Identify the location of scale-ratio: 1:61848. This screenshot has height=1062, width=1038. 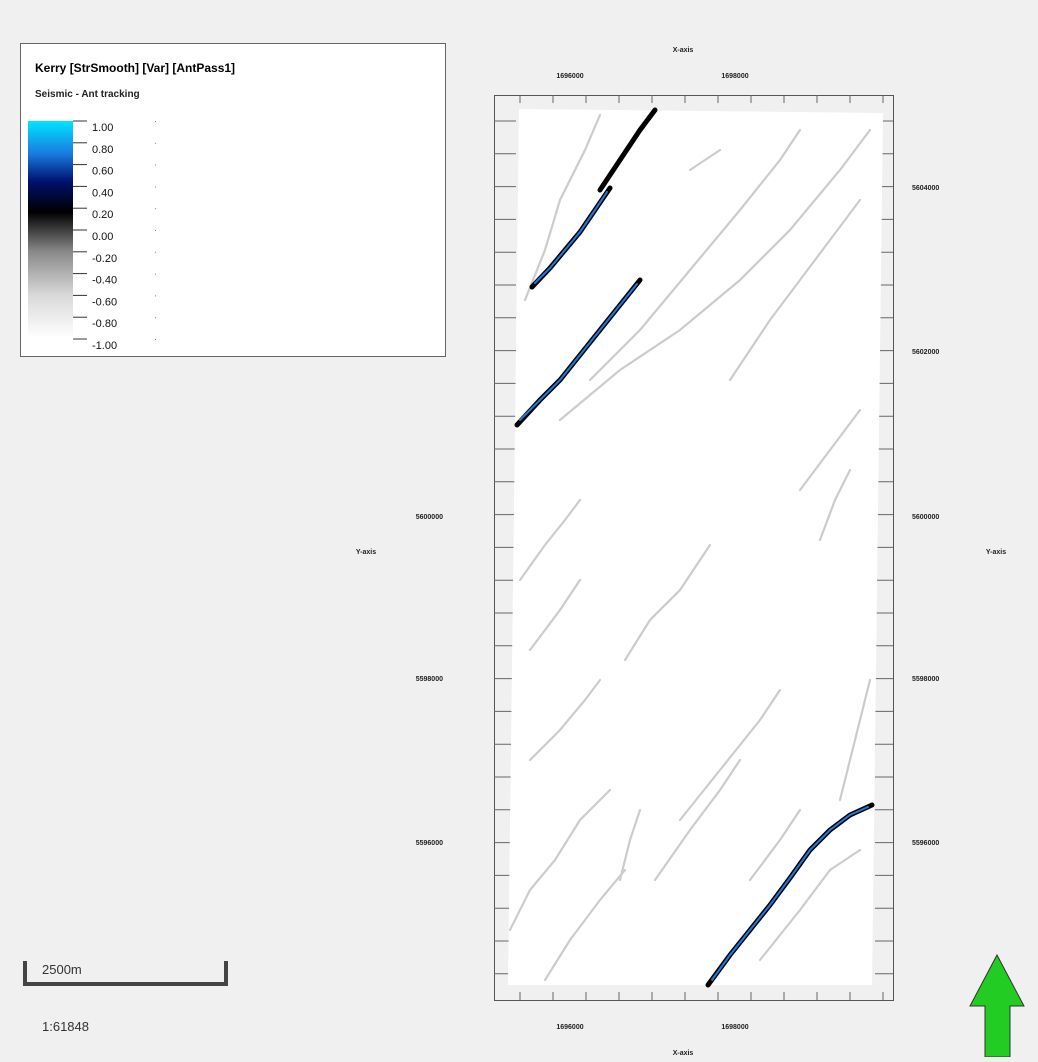
(65, 1026).